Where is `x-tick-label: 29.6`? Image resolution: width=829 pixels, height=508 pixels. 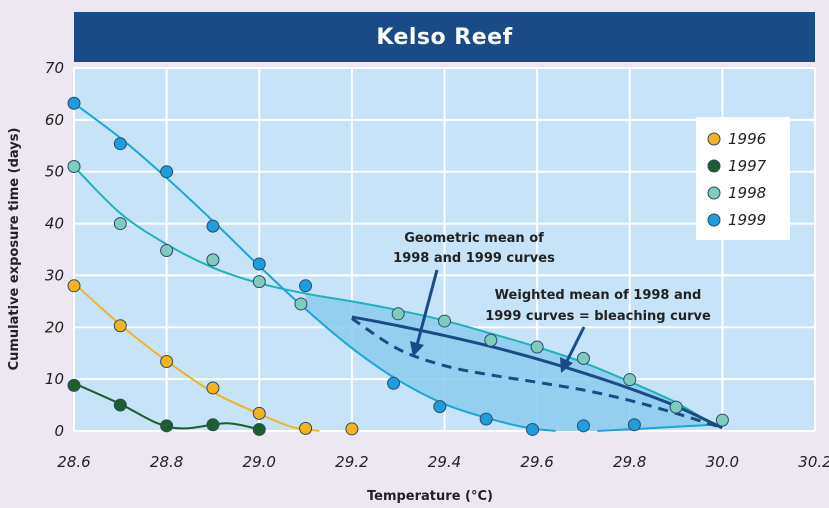
x-tick-label: 29.6 is located at coordinates (536, 462).